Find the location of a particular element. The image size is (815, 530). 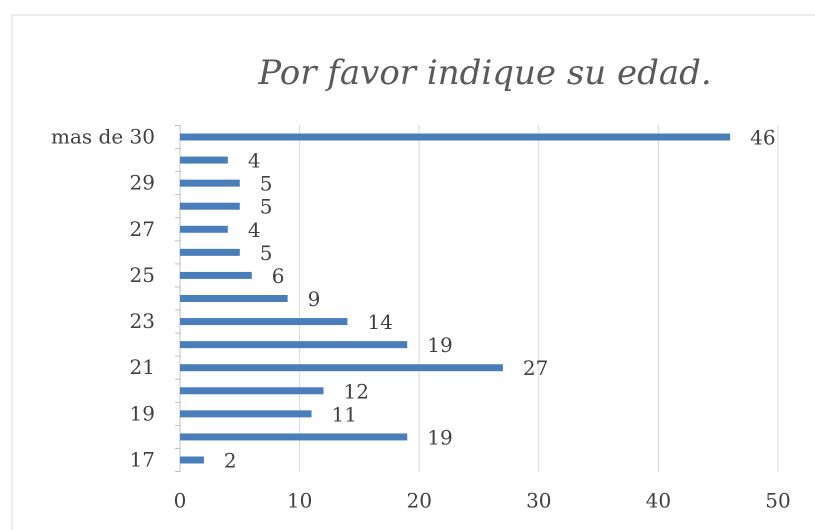

y-tick-label: 27 is located at coordinates (142, 229).